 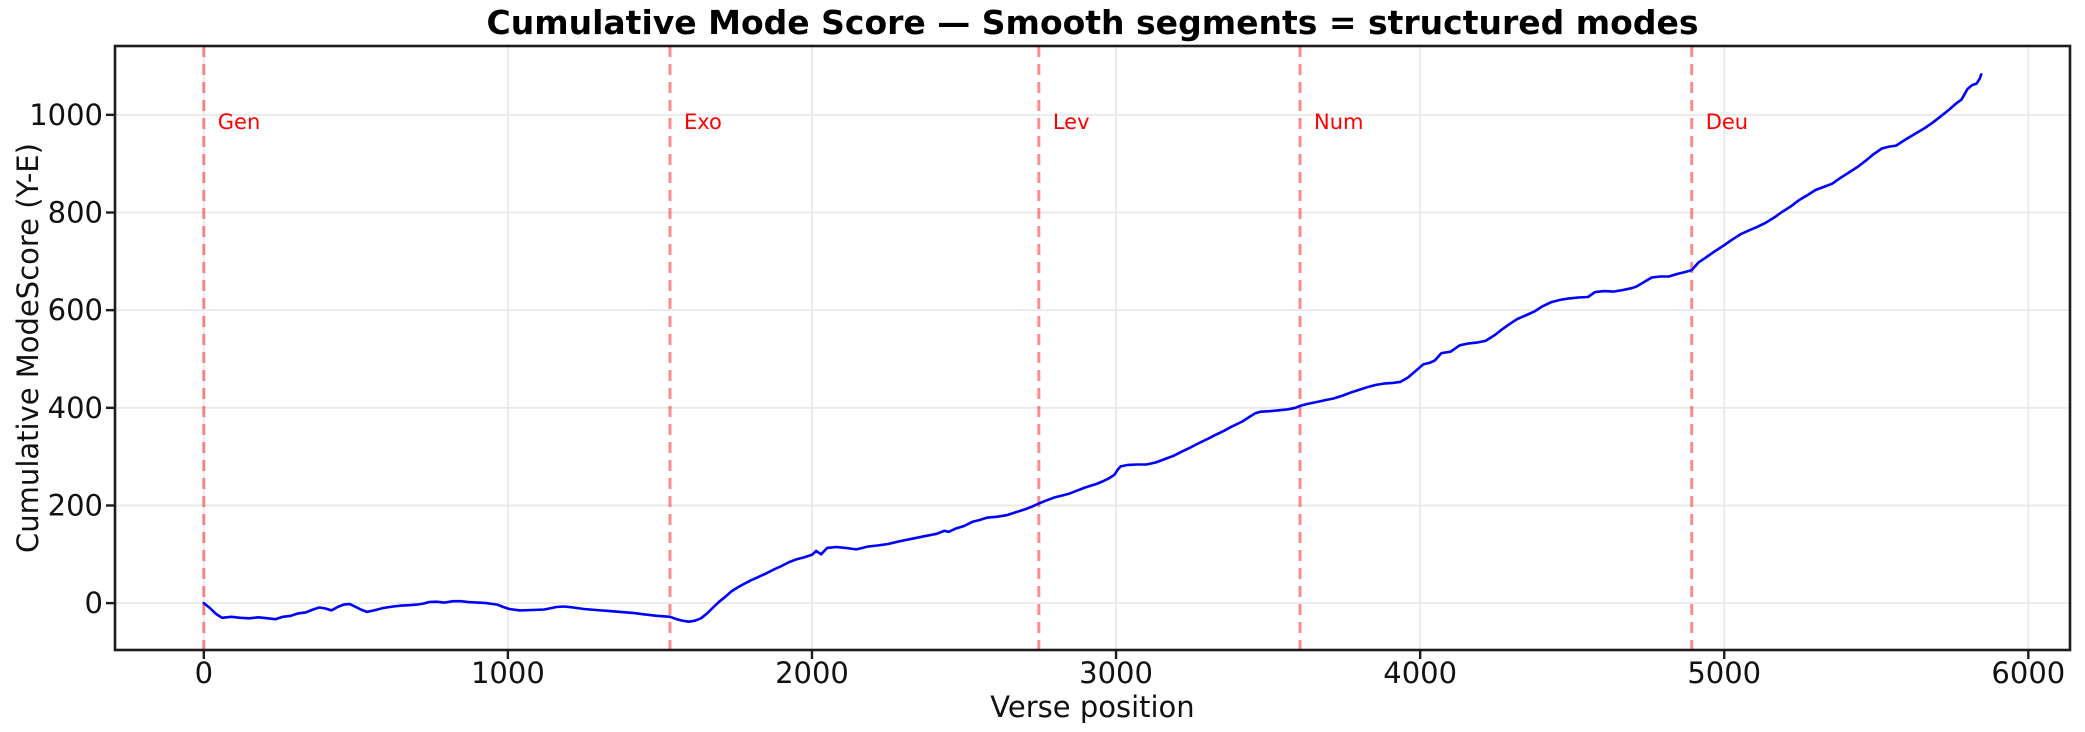 I want to click on y-tick-label: 0, so click(x=94, y=603).